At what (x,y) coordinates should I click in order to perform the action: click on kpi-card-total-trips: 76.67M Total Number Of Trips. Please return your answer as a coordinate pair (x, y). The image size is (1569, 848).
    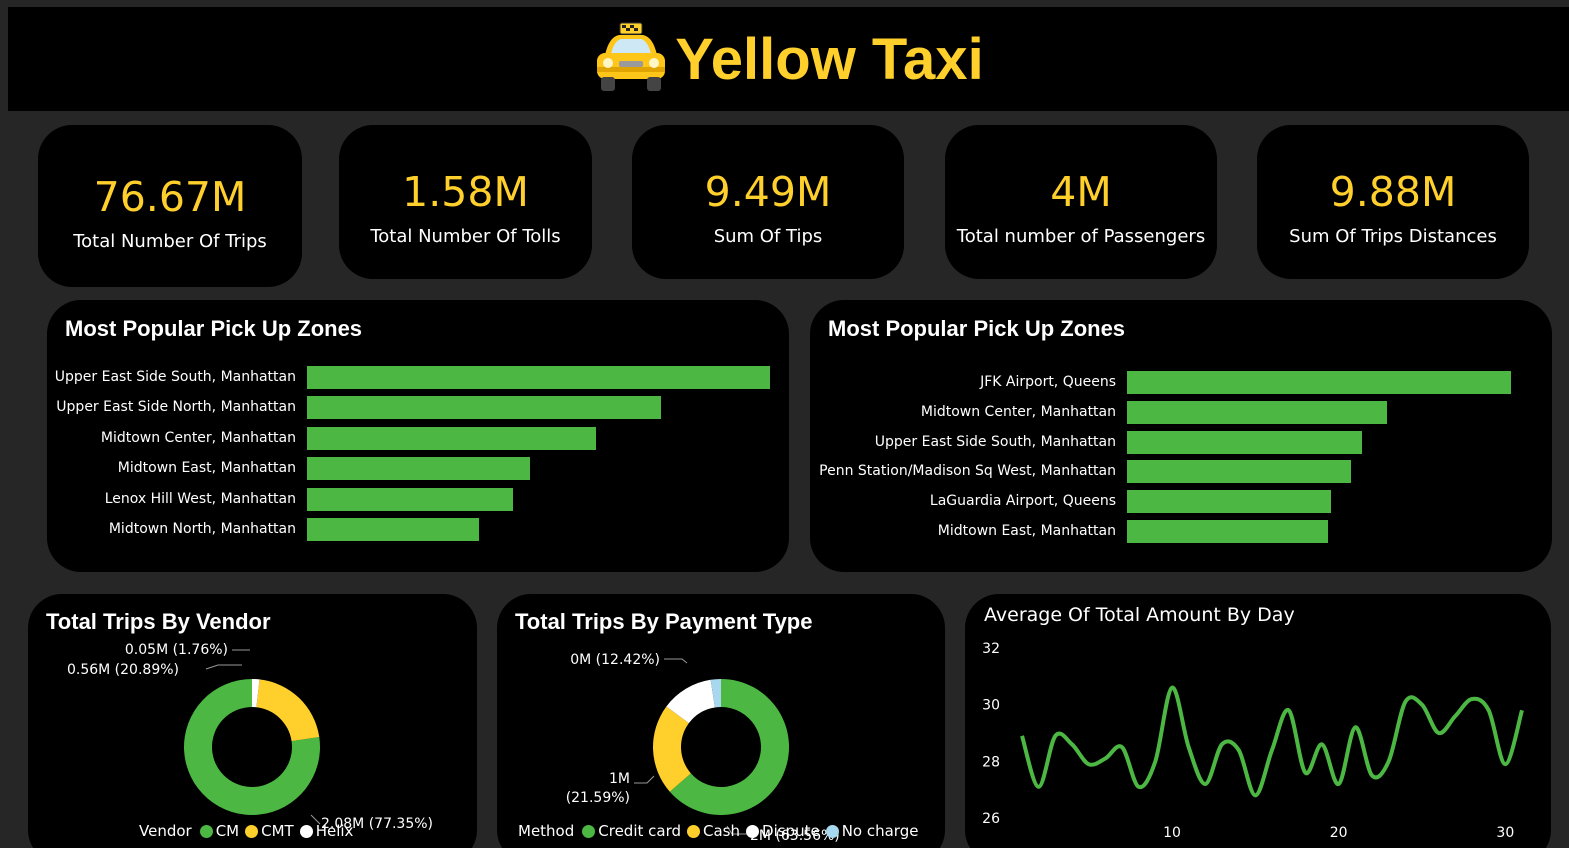
    Looking at the image, I should click on (170, 206).